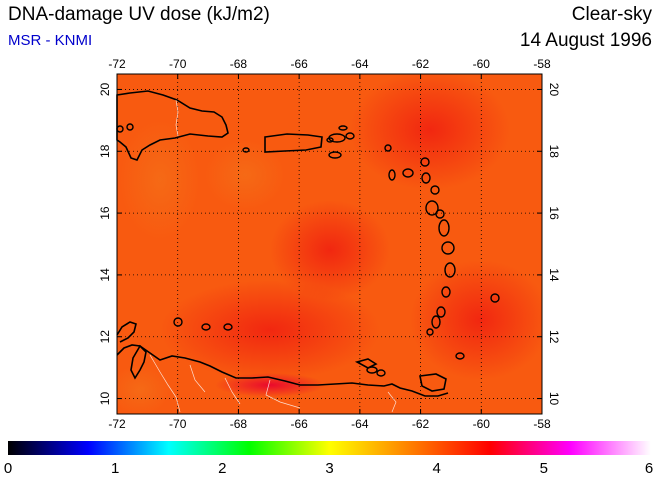  Describe the element at coordinates (421, 64) in the screenshot. I see `lon-label-top: -62` at that location.